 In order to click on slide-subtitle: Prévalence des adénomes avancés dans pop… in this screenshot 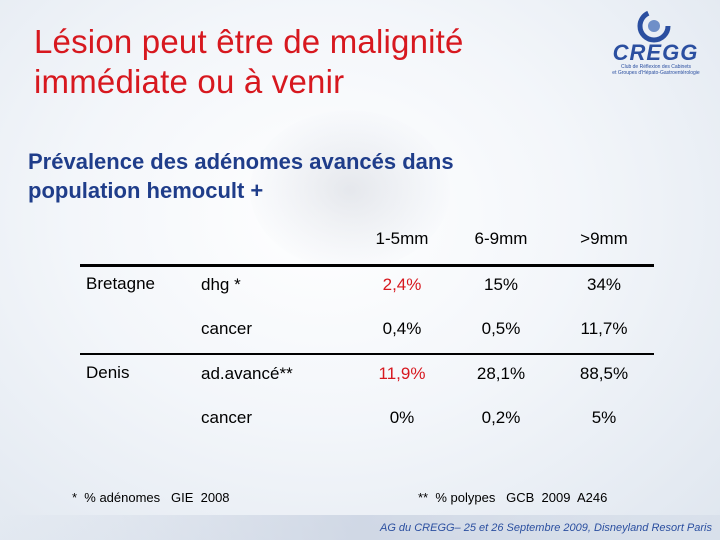, I will do `click(241, 176)`.